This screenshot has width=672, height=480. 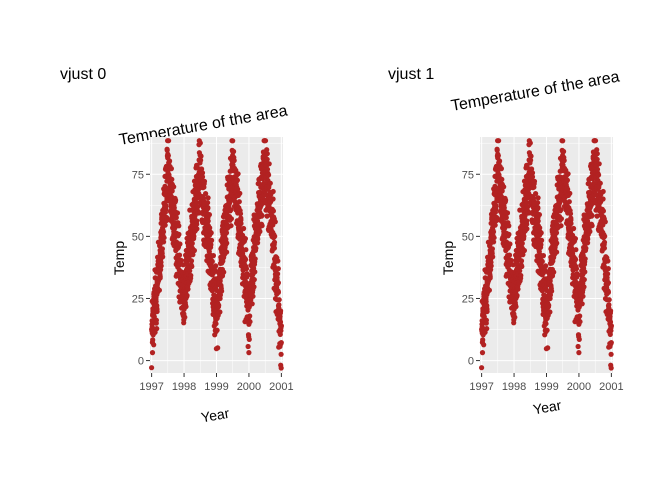 I want to click on x-axis-left: 1997 1998 1999 2000 2001, so click(x=216, y=383).